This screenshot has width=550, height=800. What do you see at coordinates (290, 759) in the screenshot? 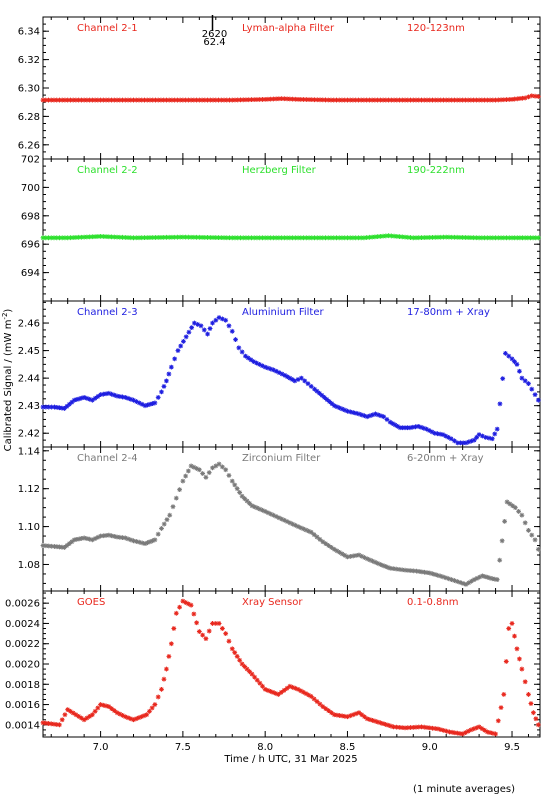
I see `x-axis-label: Time / h UTC, 31 Mar 2025` at bounding box center [290, 759].